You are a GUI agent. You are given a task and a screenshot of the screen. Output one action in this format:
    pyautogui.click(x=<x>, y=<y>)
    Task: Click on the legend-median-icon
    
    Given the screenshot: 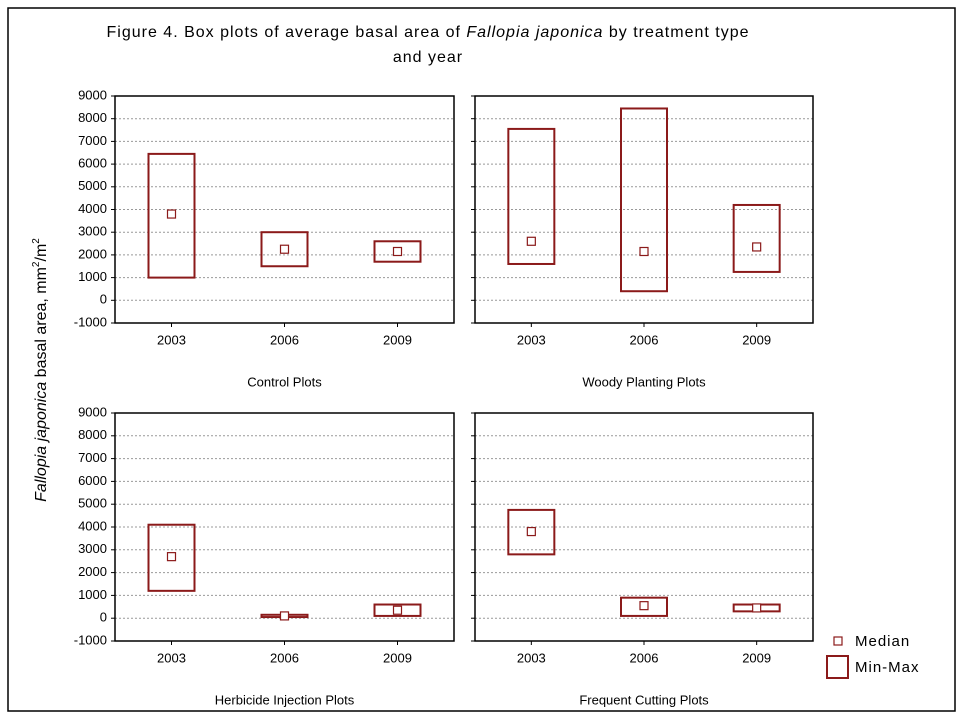 What is the action you would take?
    pyautogui.click(x=838, y=641)
    